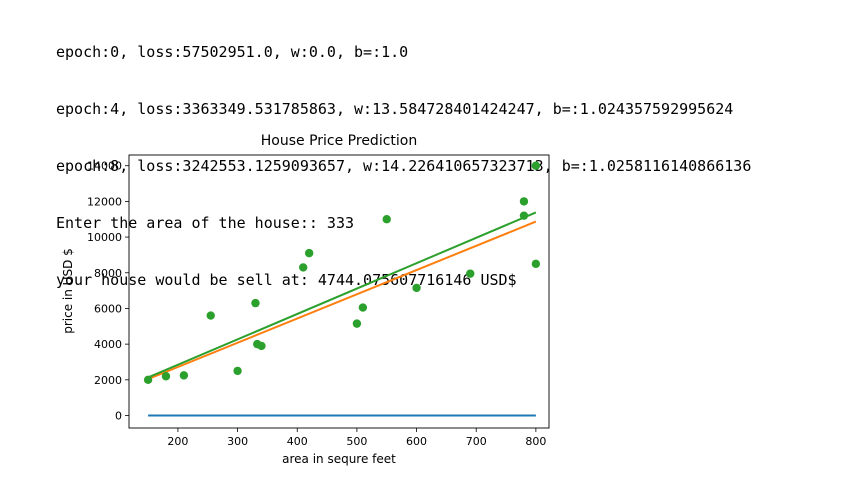 This screenshot has width=867, height=481. What do you see at coordinates (339, 459) in the screenshot?
I see `x-axis-label: area in sequre feet` at bounding box center [339, 459].